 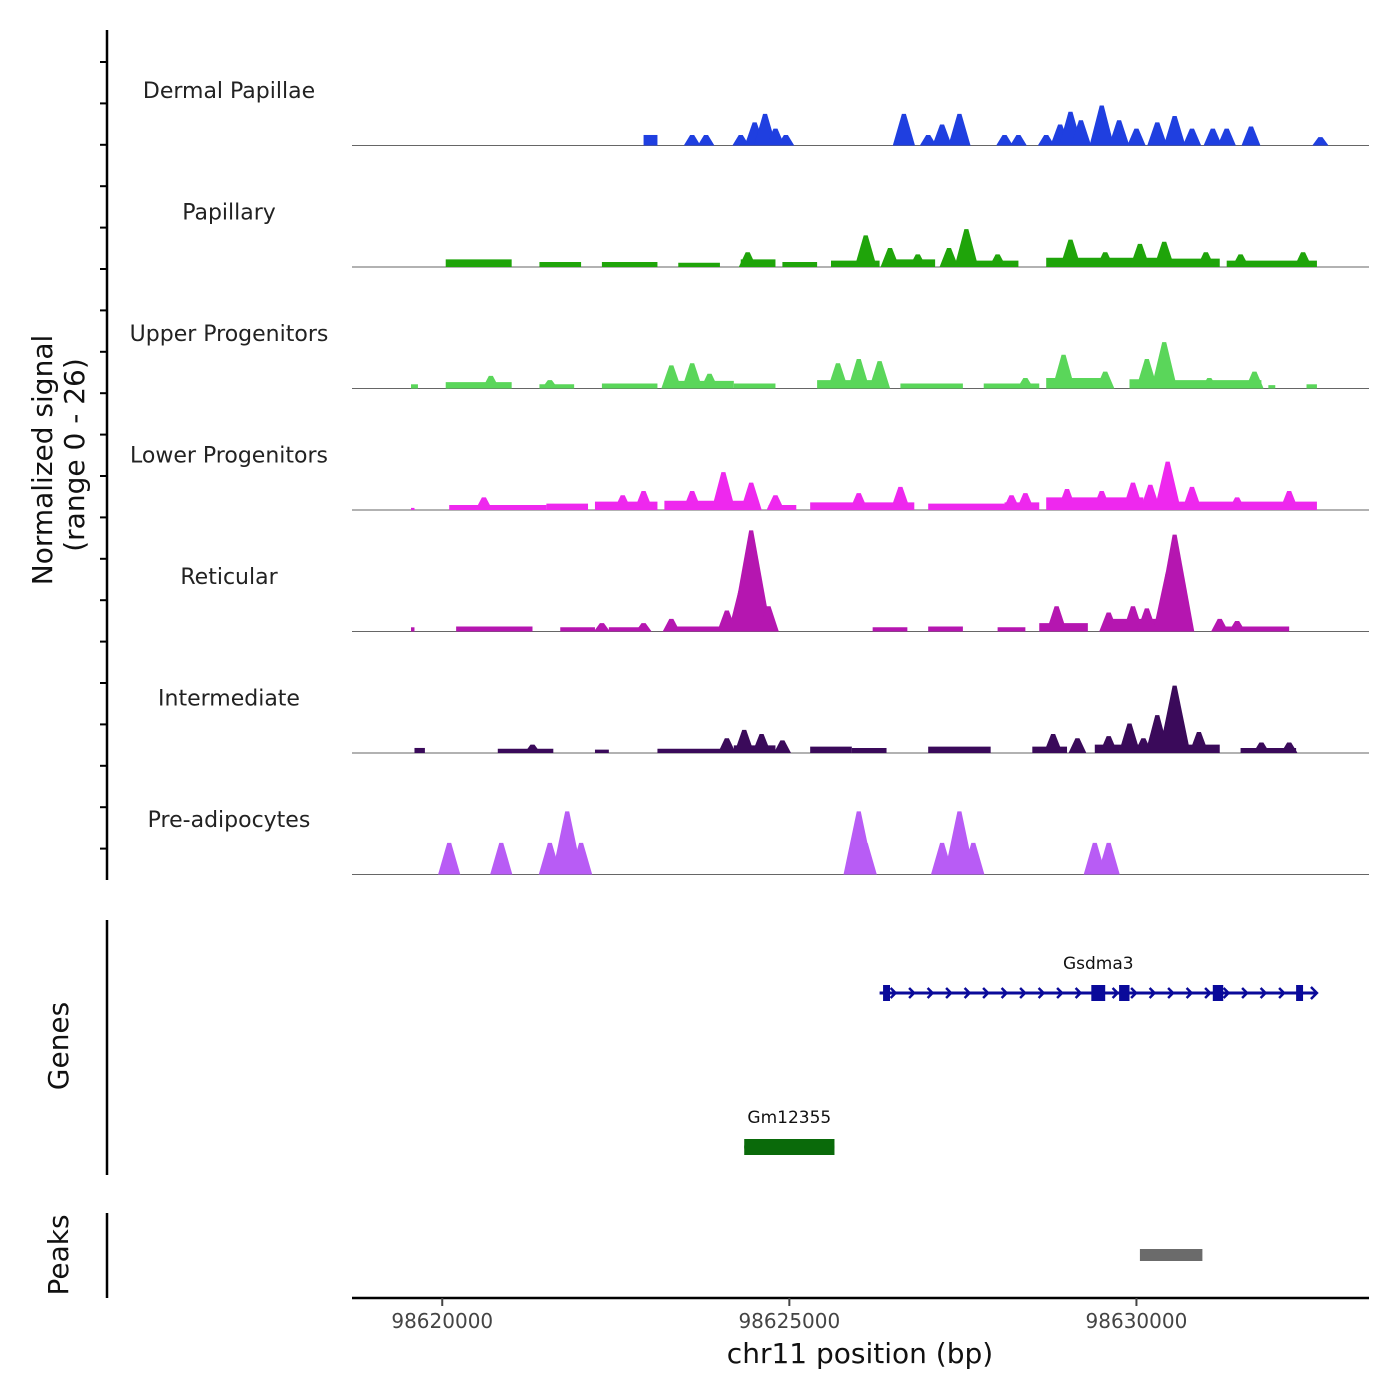 I want to click on peaks-panel-title: Peaks, so click(x=58, y=1254).